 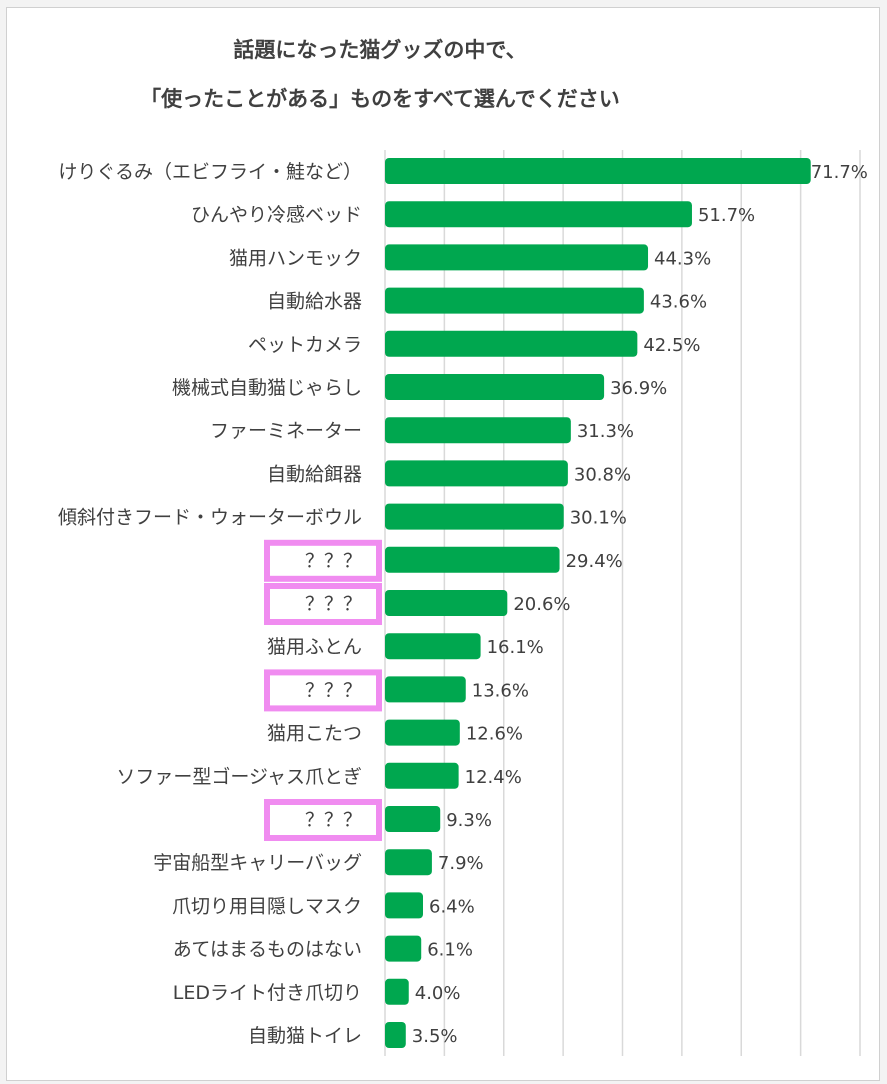 What do you see at coordinates (380, 50) in the screenshot?
I see `chart-title-line-1: 話題になった猫グッズの中で、` at bounding box center [380, 50].